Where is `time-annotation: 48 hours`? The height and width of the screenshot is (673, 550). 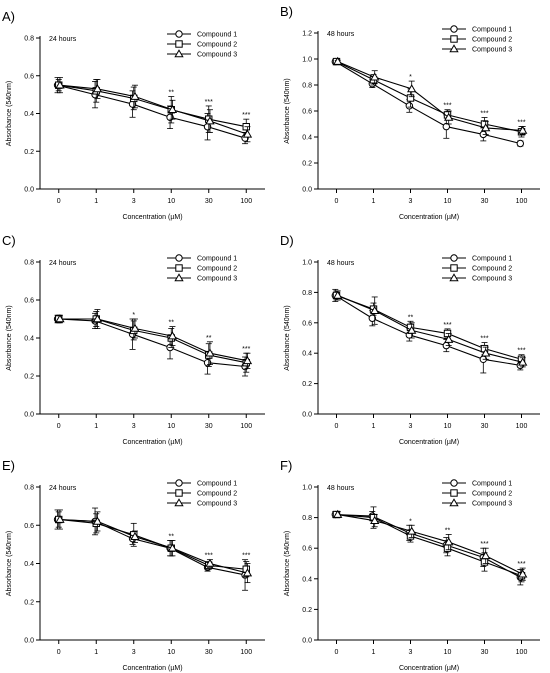 time-annotation: 48 hours is located at coordinates (341, 488).